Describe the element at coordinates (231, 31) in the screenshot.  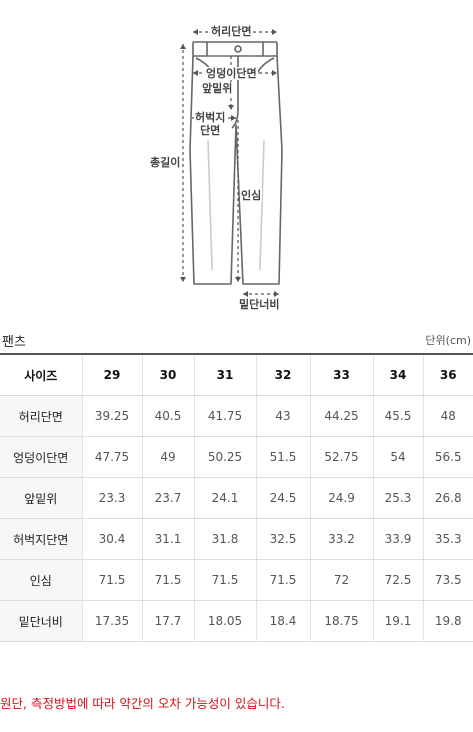
I see `waist-label: 허리단면` at that location.